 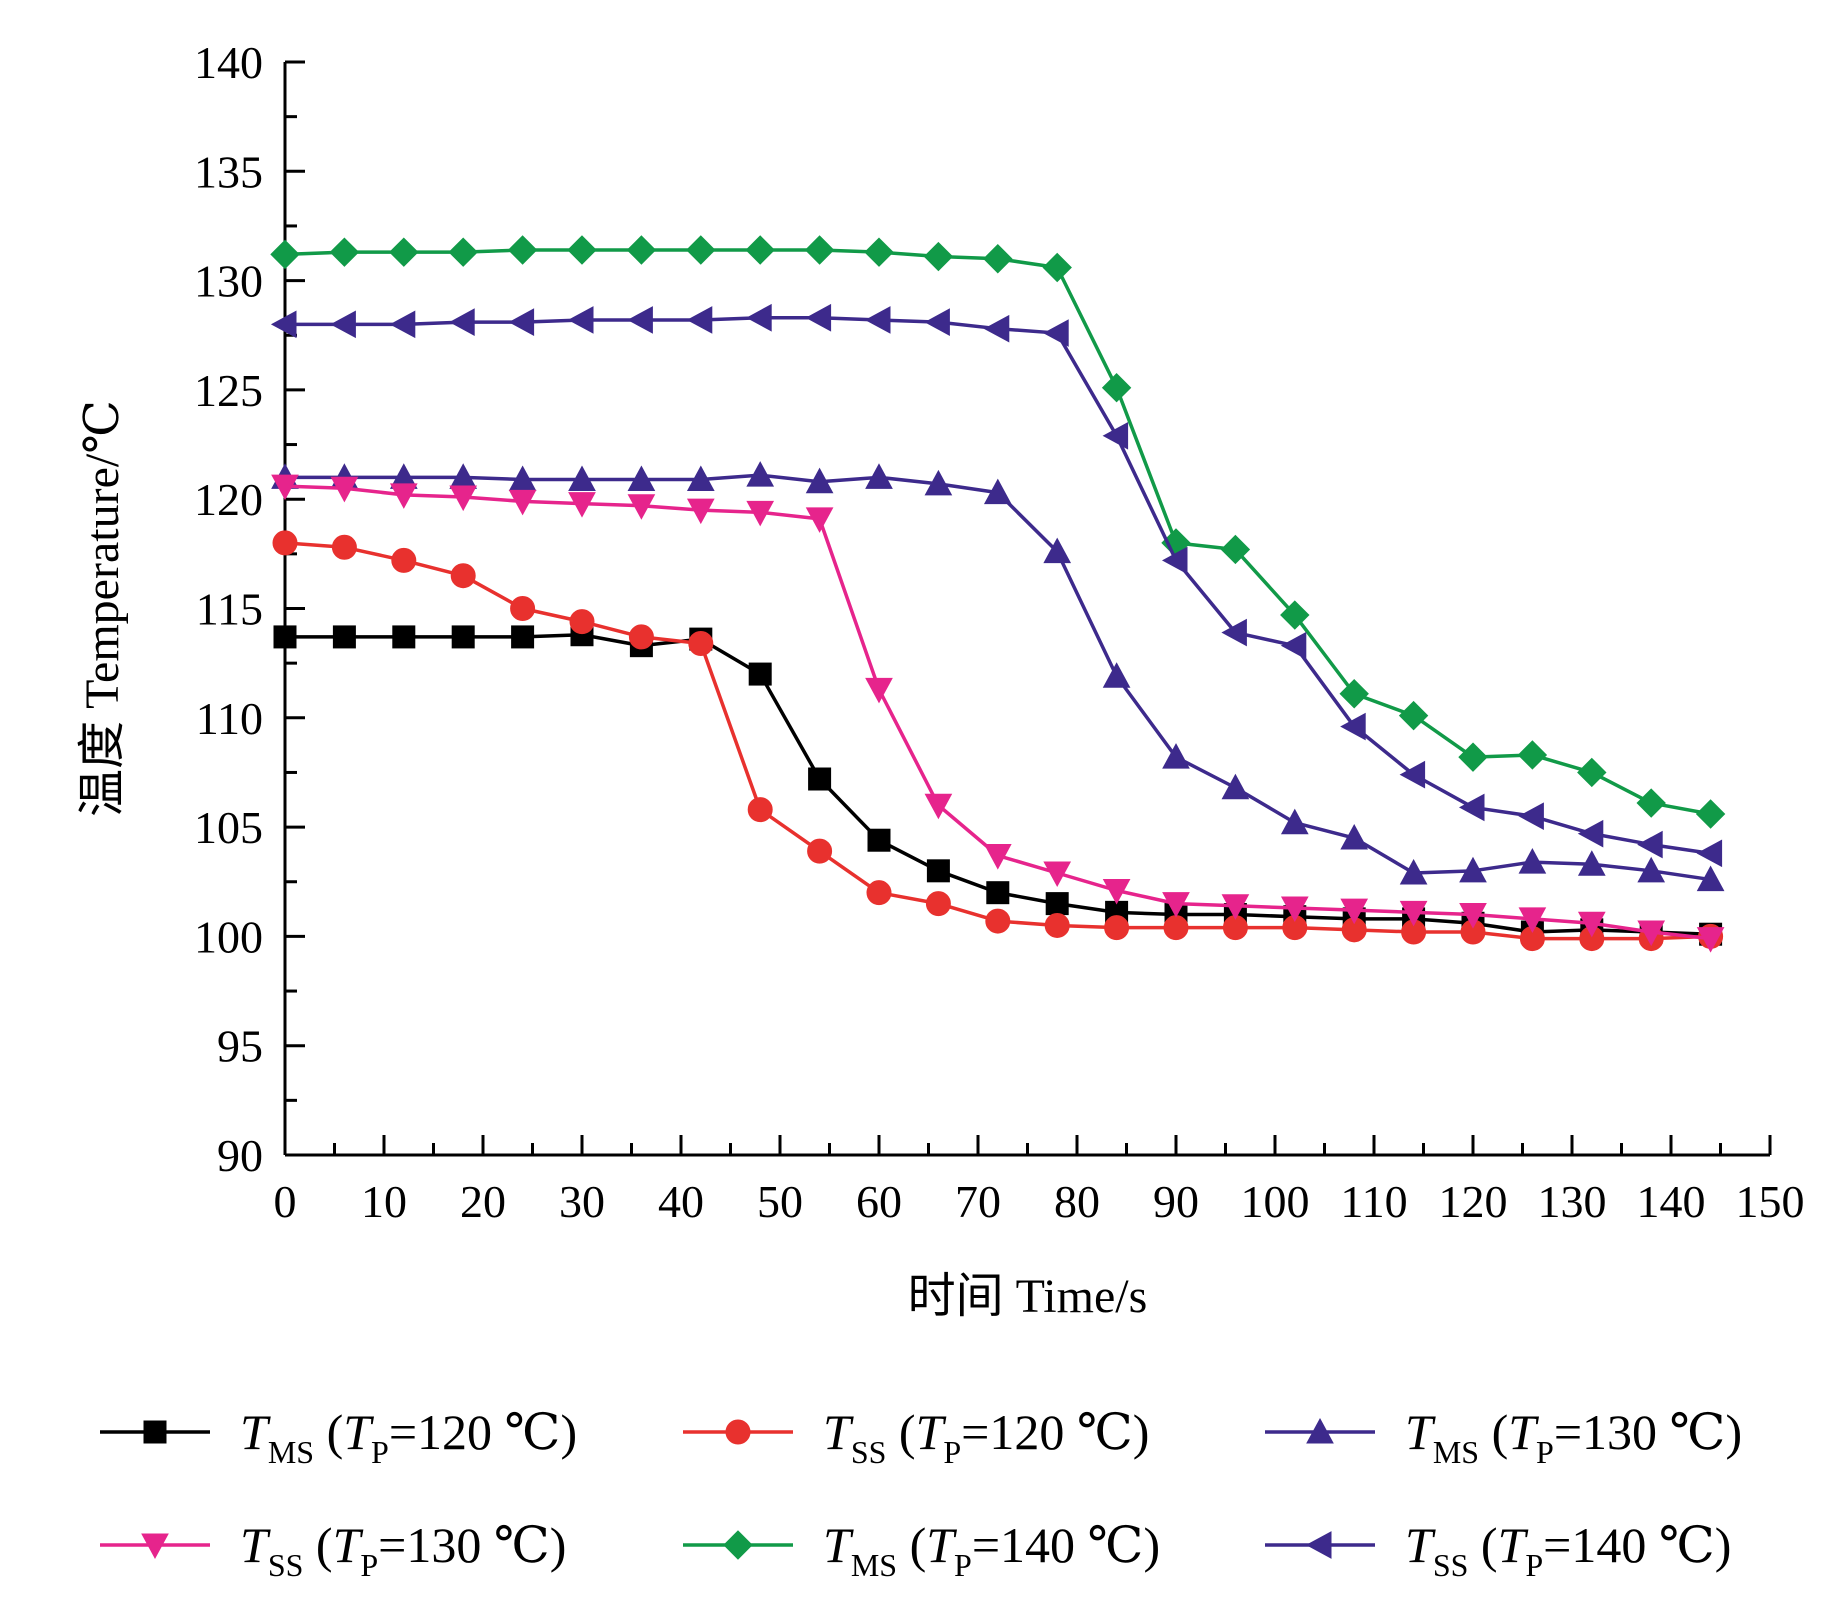 I want to click on legend-item: TSS (TP=130 ℃), so click(x=333, y=1550).